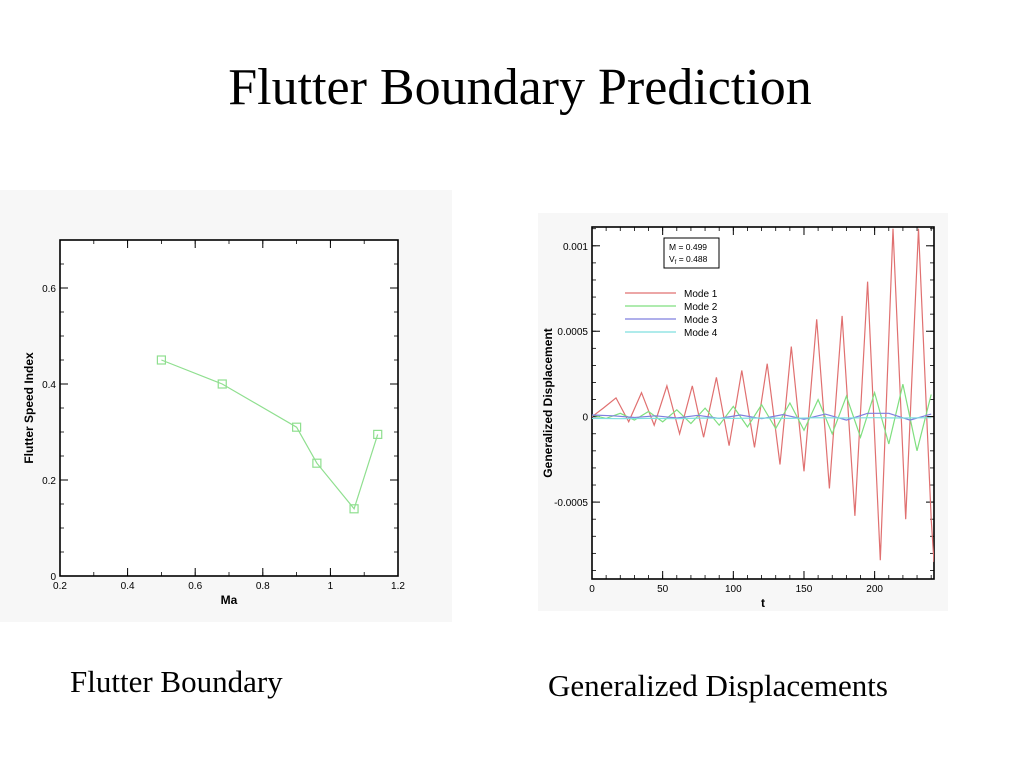 This screenshot has width=1024, height=768. I want to click on caption-flutter-boundary: Flutter Boundary, so click(176, 681).